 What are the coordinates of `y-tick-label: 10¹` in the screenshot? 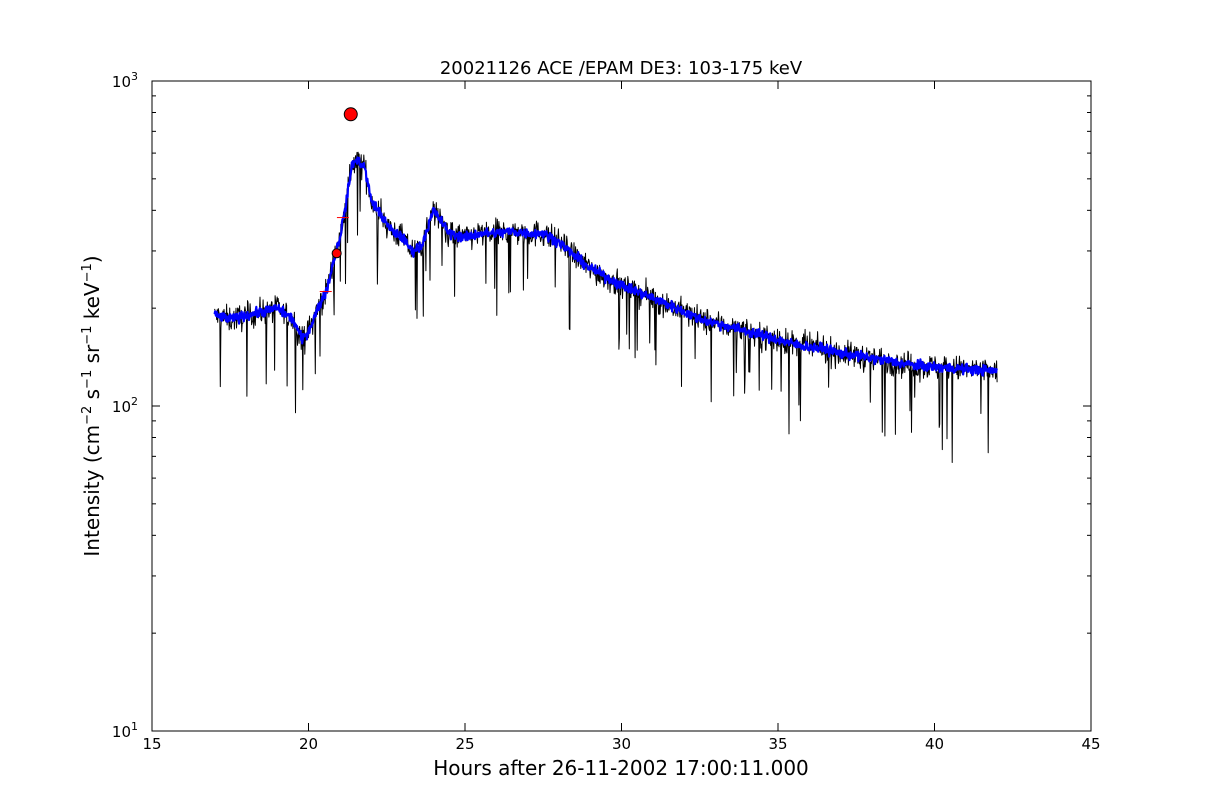 It's located at (125, 730).